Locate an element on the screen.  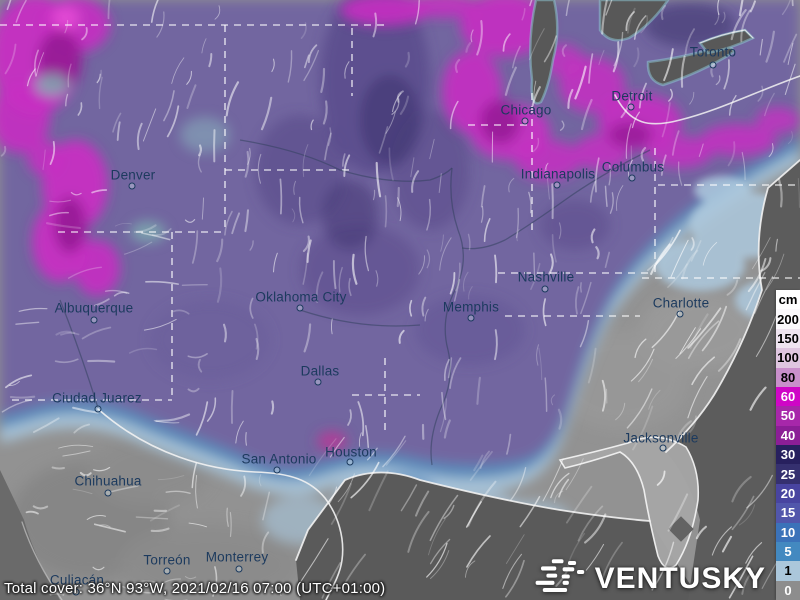
legend-cell-15: 15 is located at coordinates (788, 513).